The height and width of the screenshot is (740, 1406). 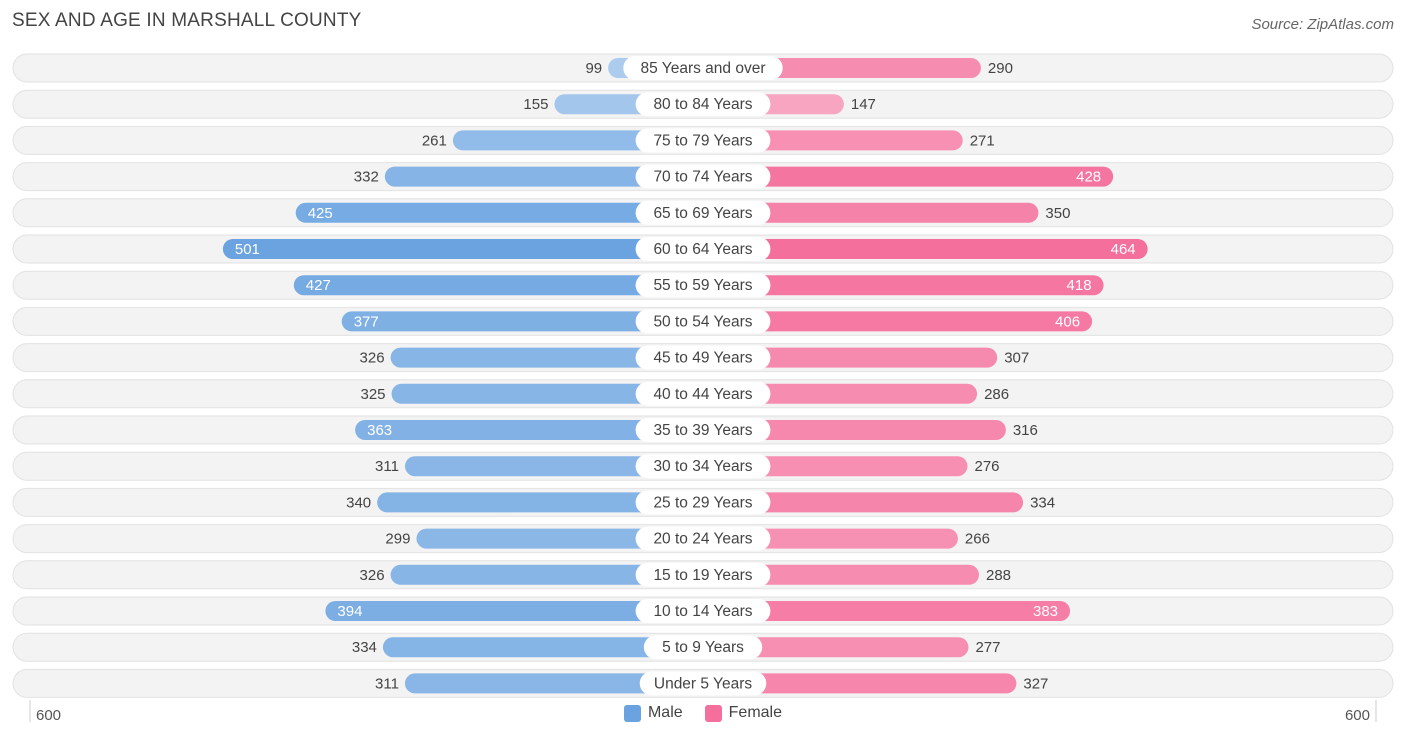 What do you see at coordinates (366, 321) in the screenshot?
I see `value-label-male: 377` at bounding box center [366, 321].